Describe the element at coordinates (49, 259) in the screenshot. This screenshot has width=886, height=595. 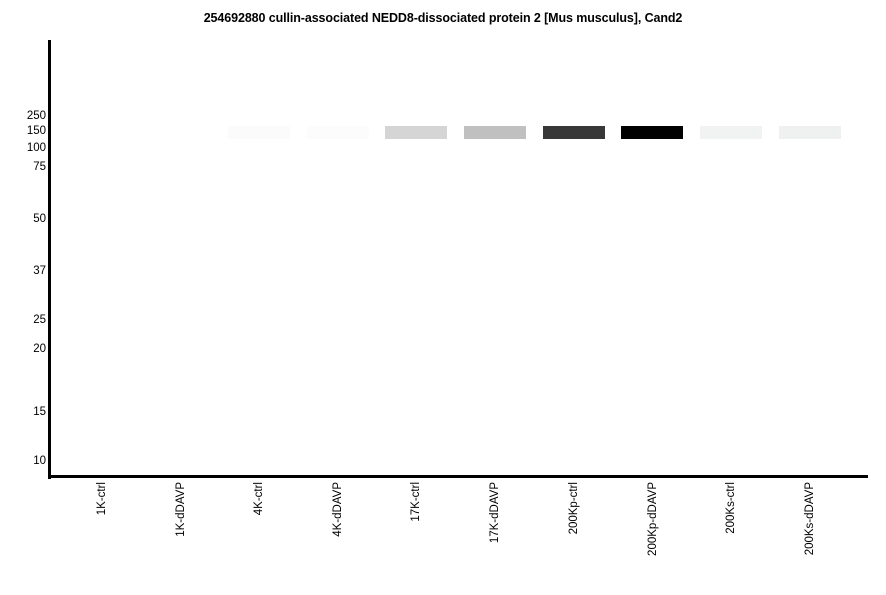
I see `y-axis-line` at that location.